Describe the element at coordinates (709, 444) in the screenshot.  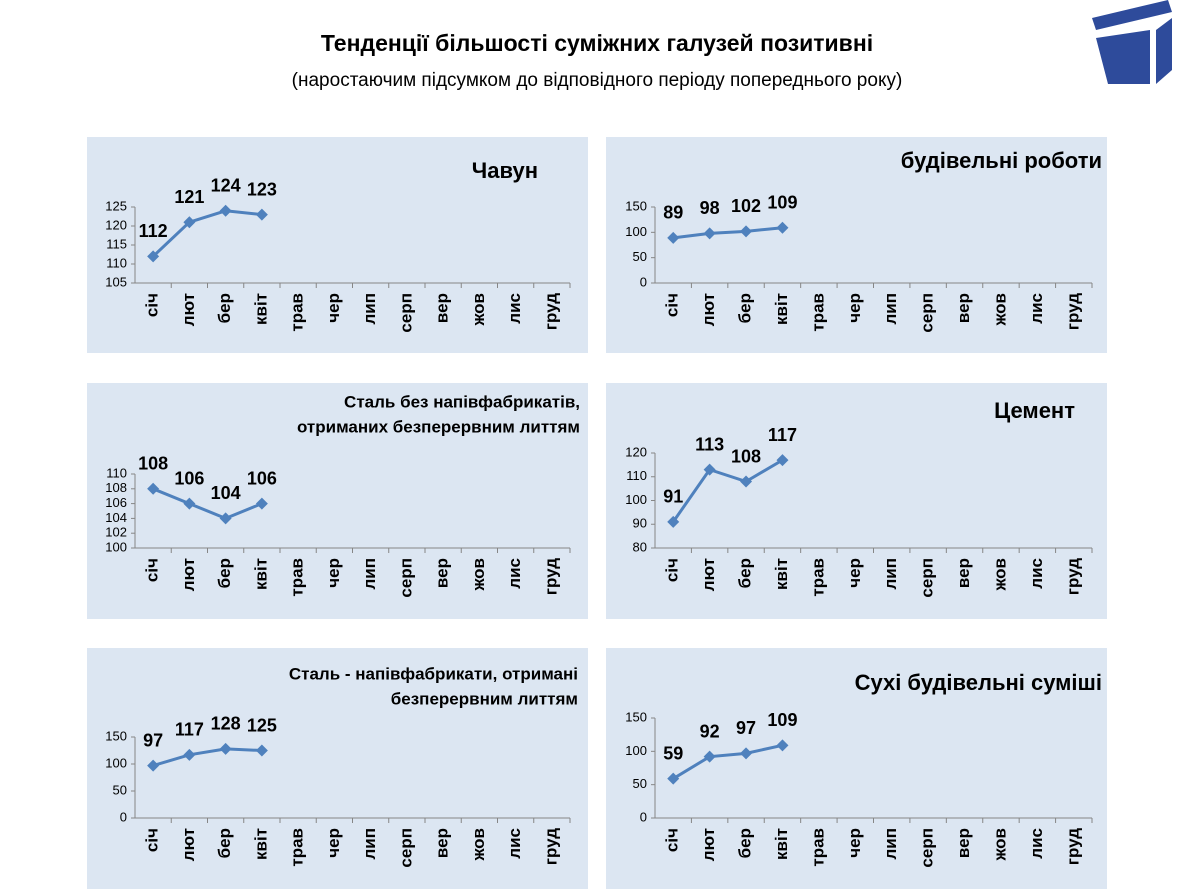
I see `data-label: 113` at that location.